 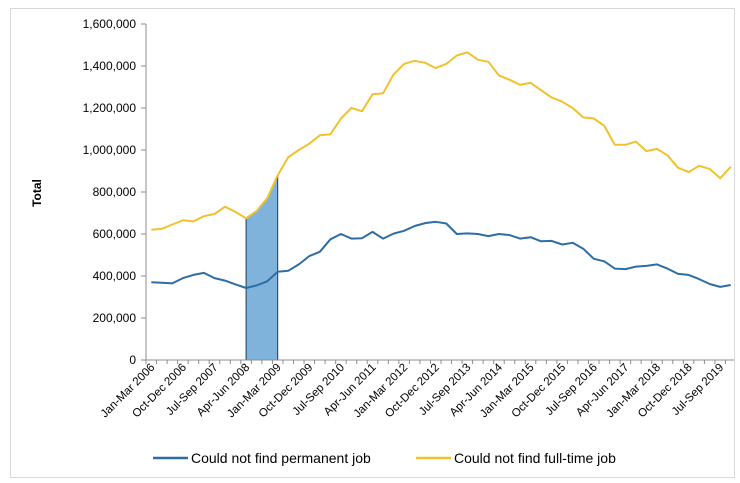 What do you see at coordinates (281, 458) in the screenshot?
I see `legend-label: Could not find permanent job` at bounding box center [281, 458].